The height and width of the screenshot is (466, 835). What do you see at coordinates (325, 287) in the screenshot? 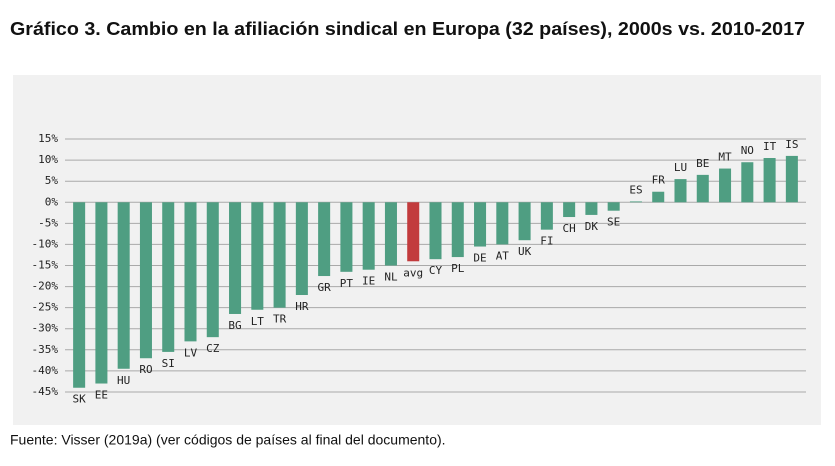
I see `category-label: GR` at bounding box center [325, 287].